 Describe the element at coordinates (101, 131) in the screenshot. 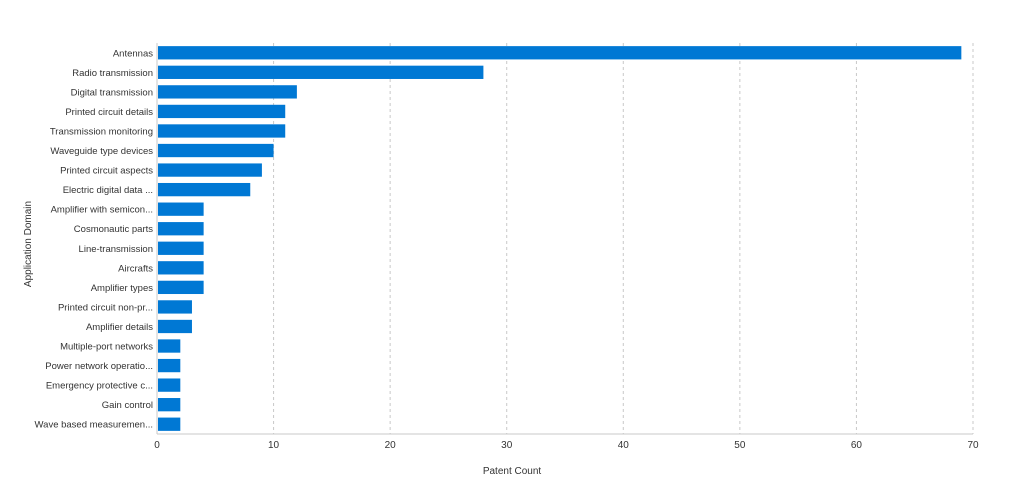

I see `y-tick-label: Transmission monitoring` at that location.